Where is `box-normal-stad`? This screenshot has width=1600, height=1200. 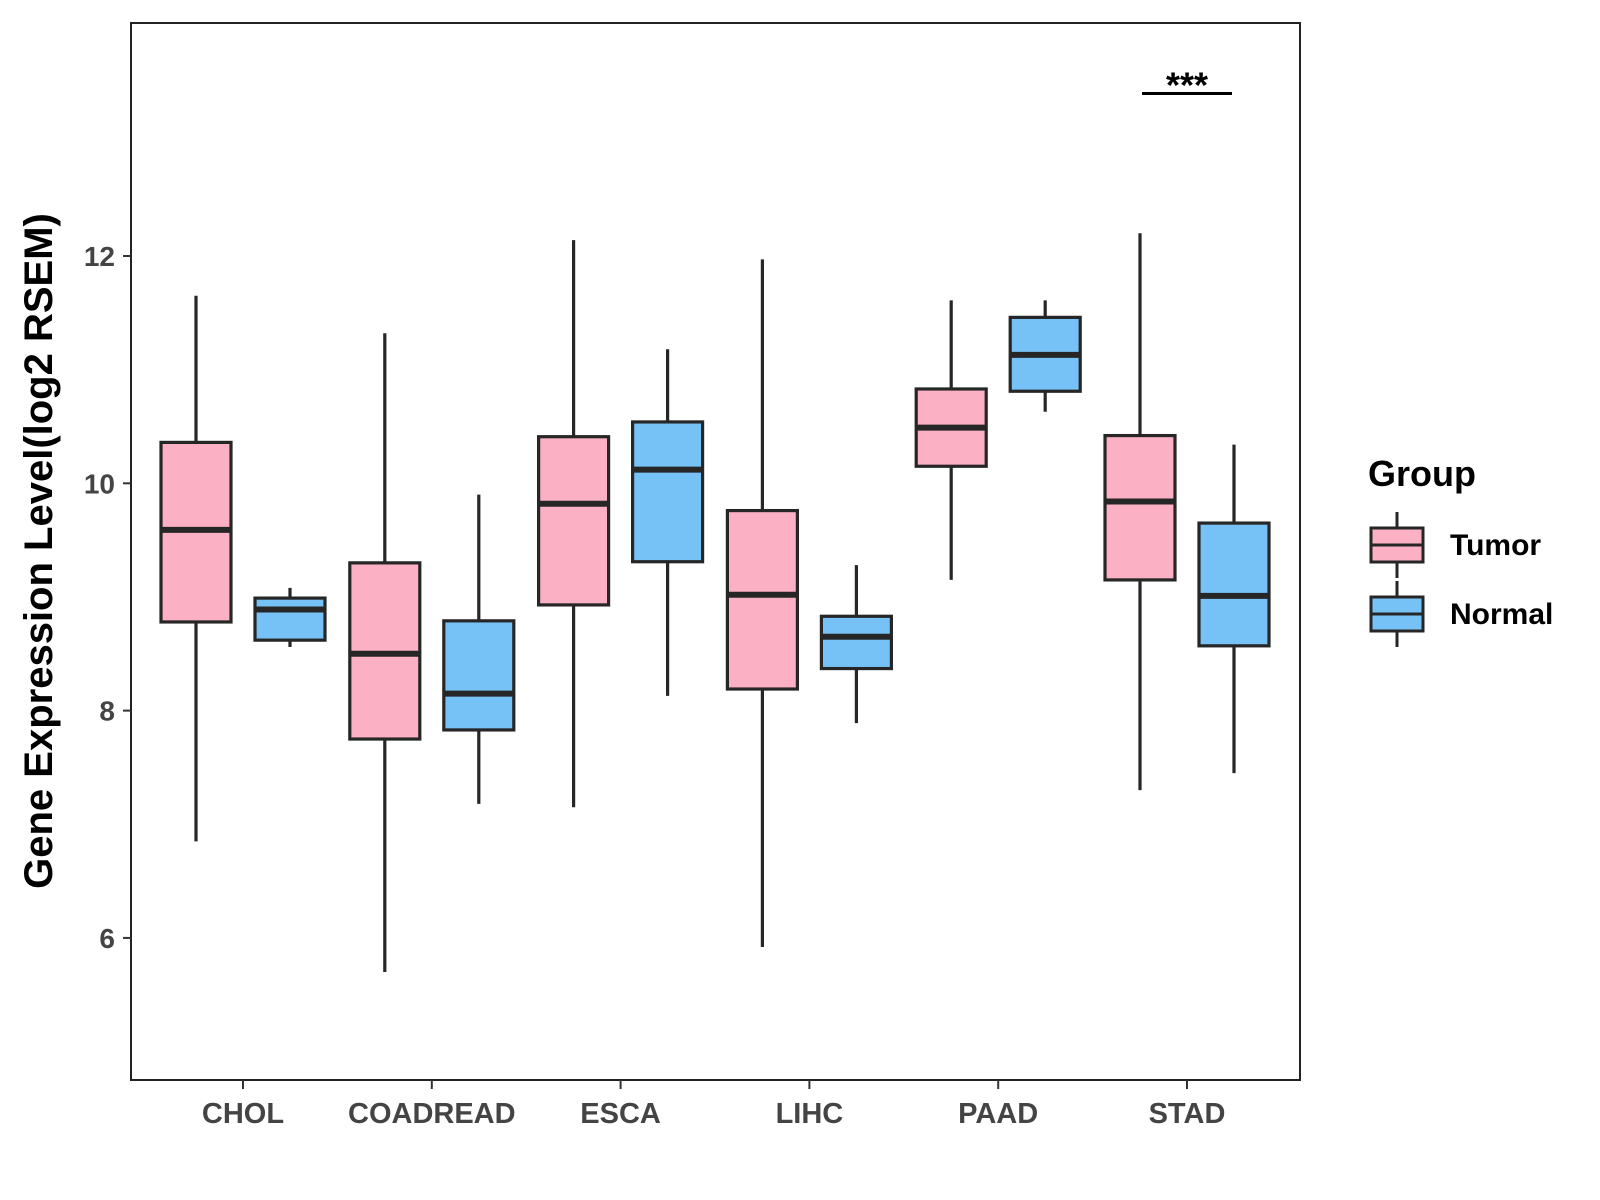 box-normal-stad is located at coordinates (1234, 609).